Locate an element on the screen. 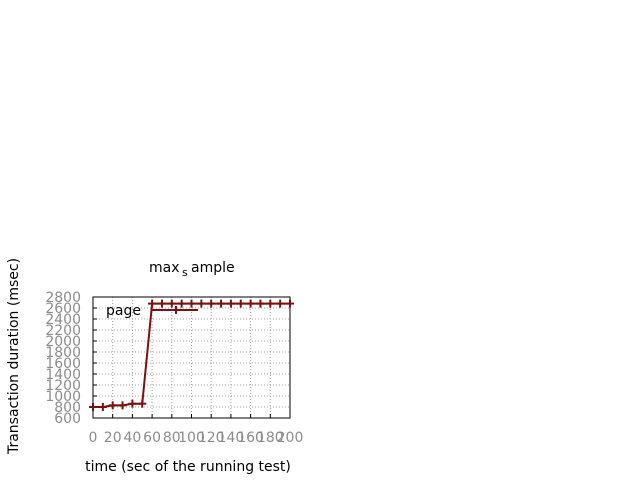 This screenshot has height=480, width=640. y-tick-label: 1200 is located at coordinates (63, 386).